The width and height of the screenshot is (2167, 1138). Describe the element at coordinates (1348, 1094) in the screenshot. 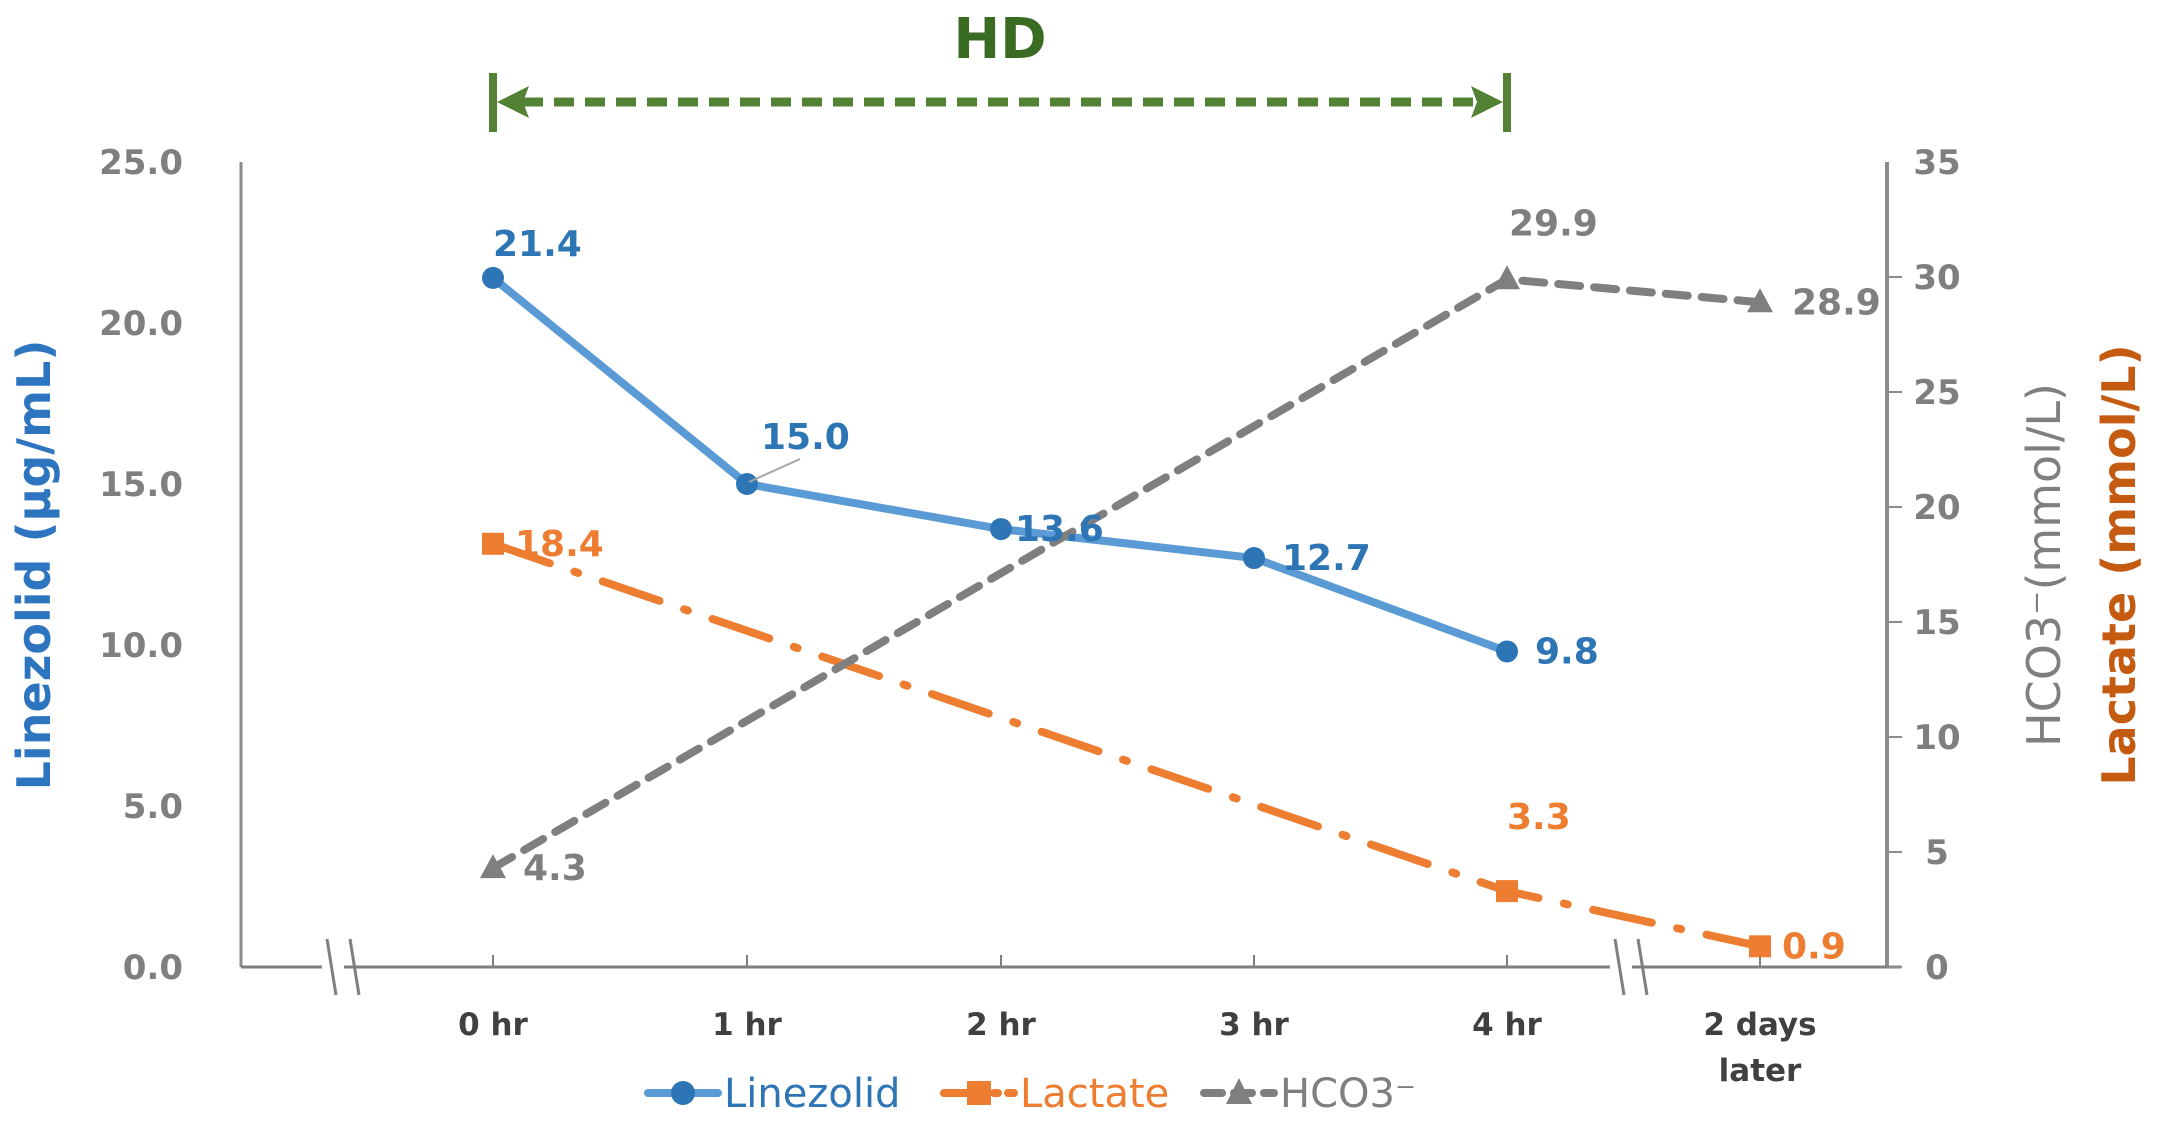

I see `legend-label: HCO3⁻` at that location.